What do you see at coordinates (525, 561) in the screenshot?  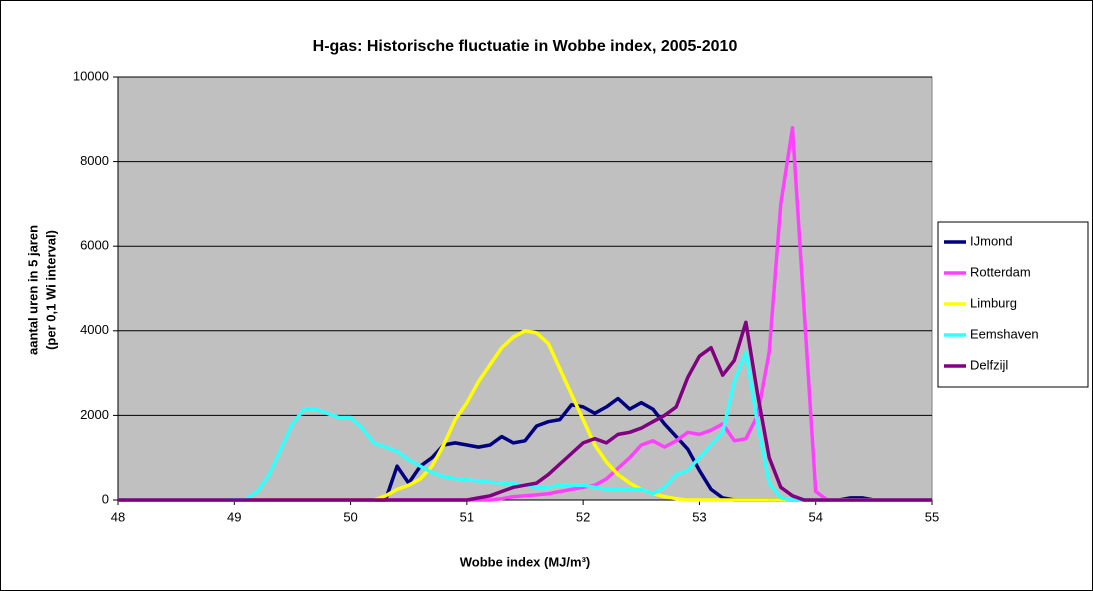 I see `x-axis-label: Wobbe index (MJ/m³)` at bounding box center [525, 561].